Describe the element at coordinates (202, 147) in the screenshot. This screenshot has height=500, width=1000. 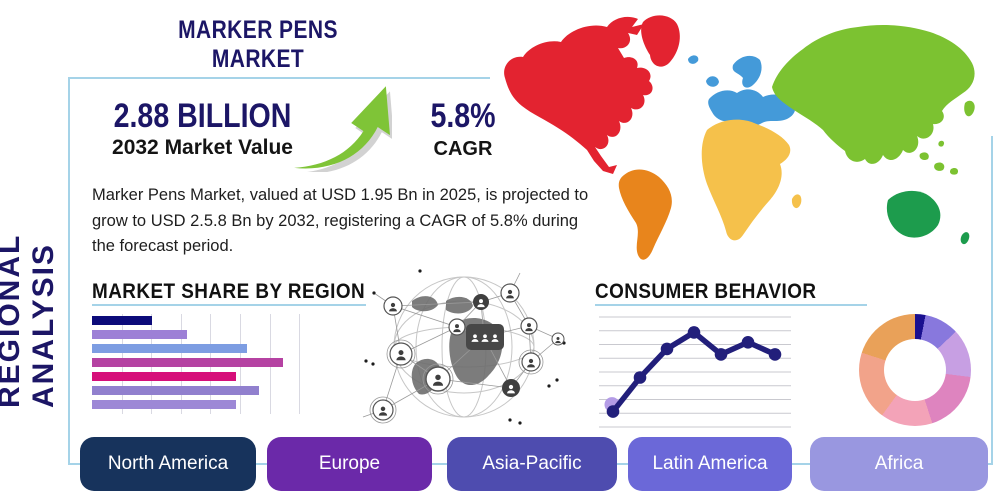
I see `market-value-label: 2032 Market Value` at that location.